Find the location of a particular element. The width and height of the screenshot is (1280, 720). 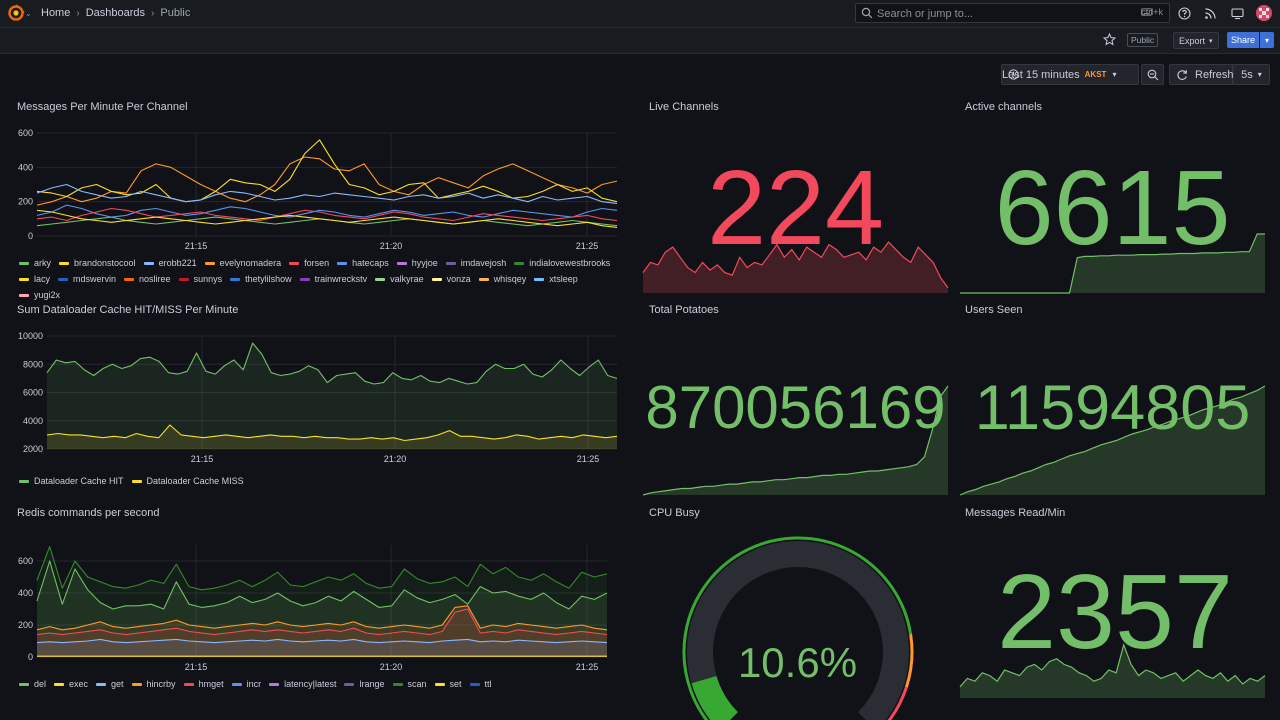

dashboard-toolbar: Public Export ▾ Share ▾ is located at coordinates (640, 41).